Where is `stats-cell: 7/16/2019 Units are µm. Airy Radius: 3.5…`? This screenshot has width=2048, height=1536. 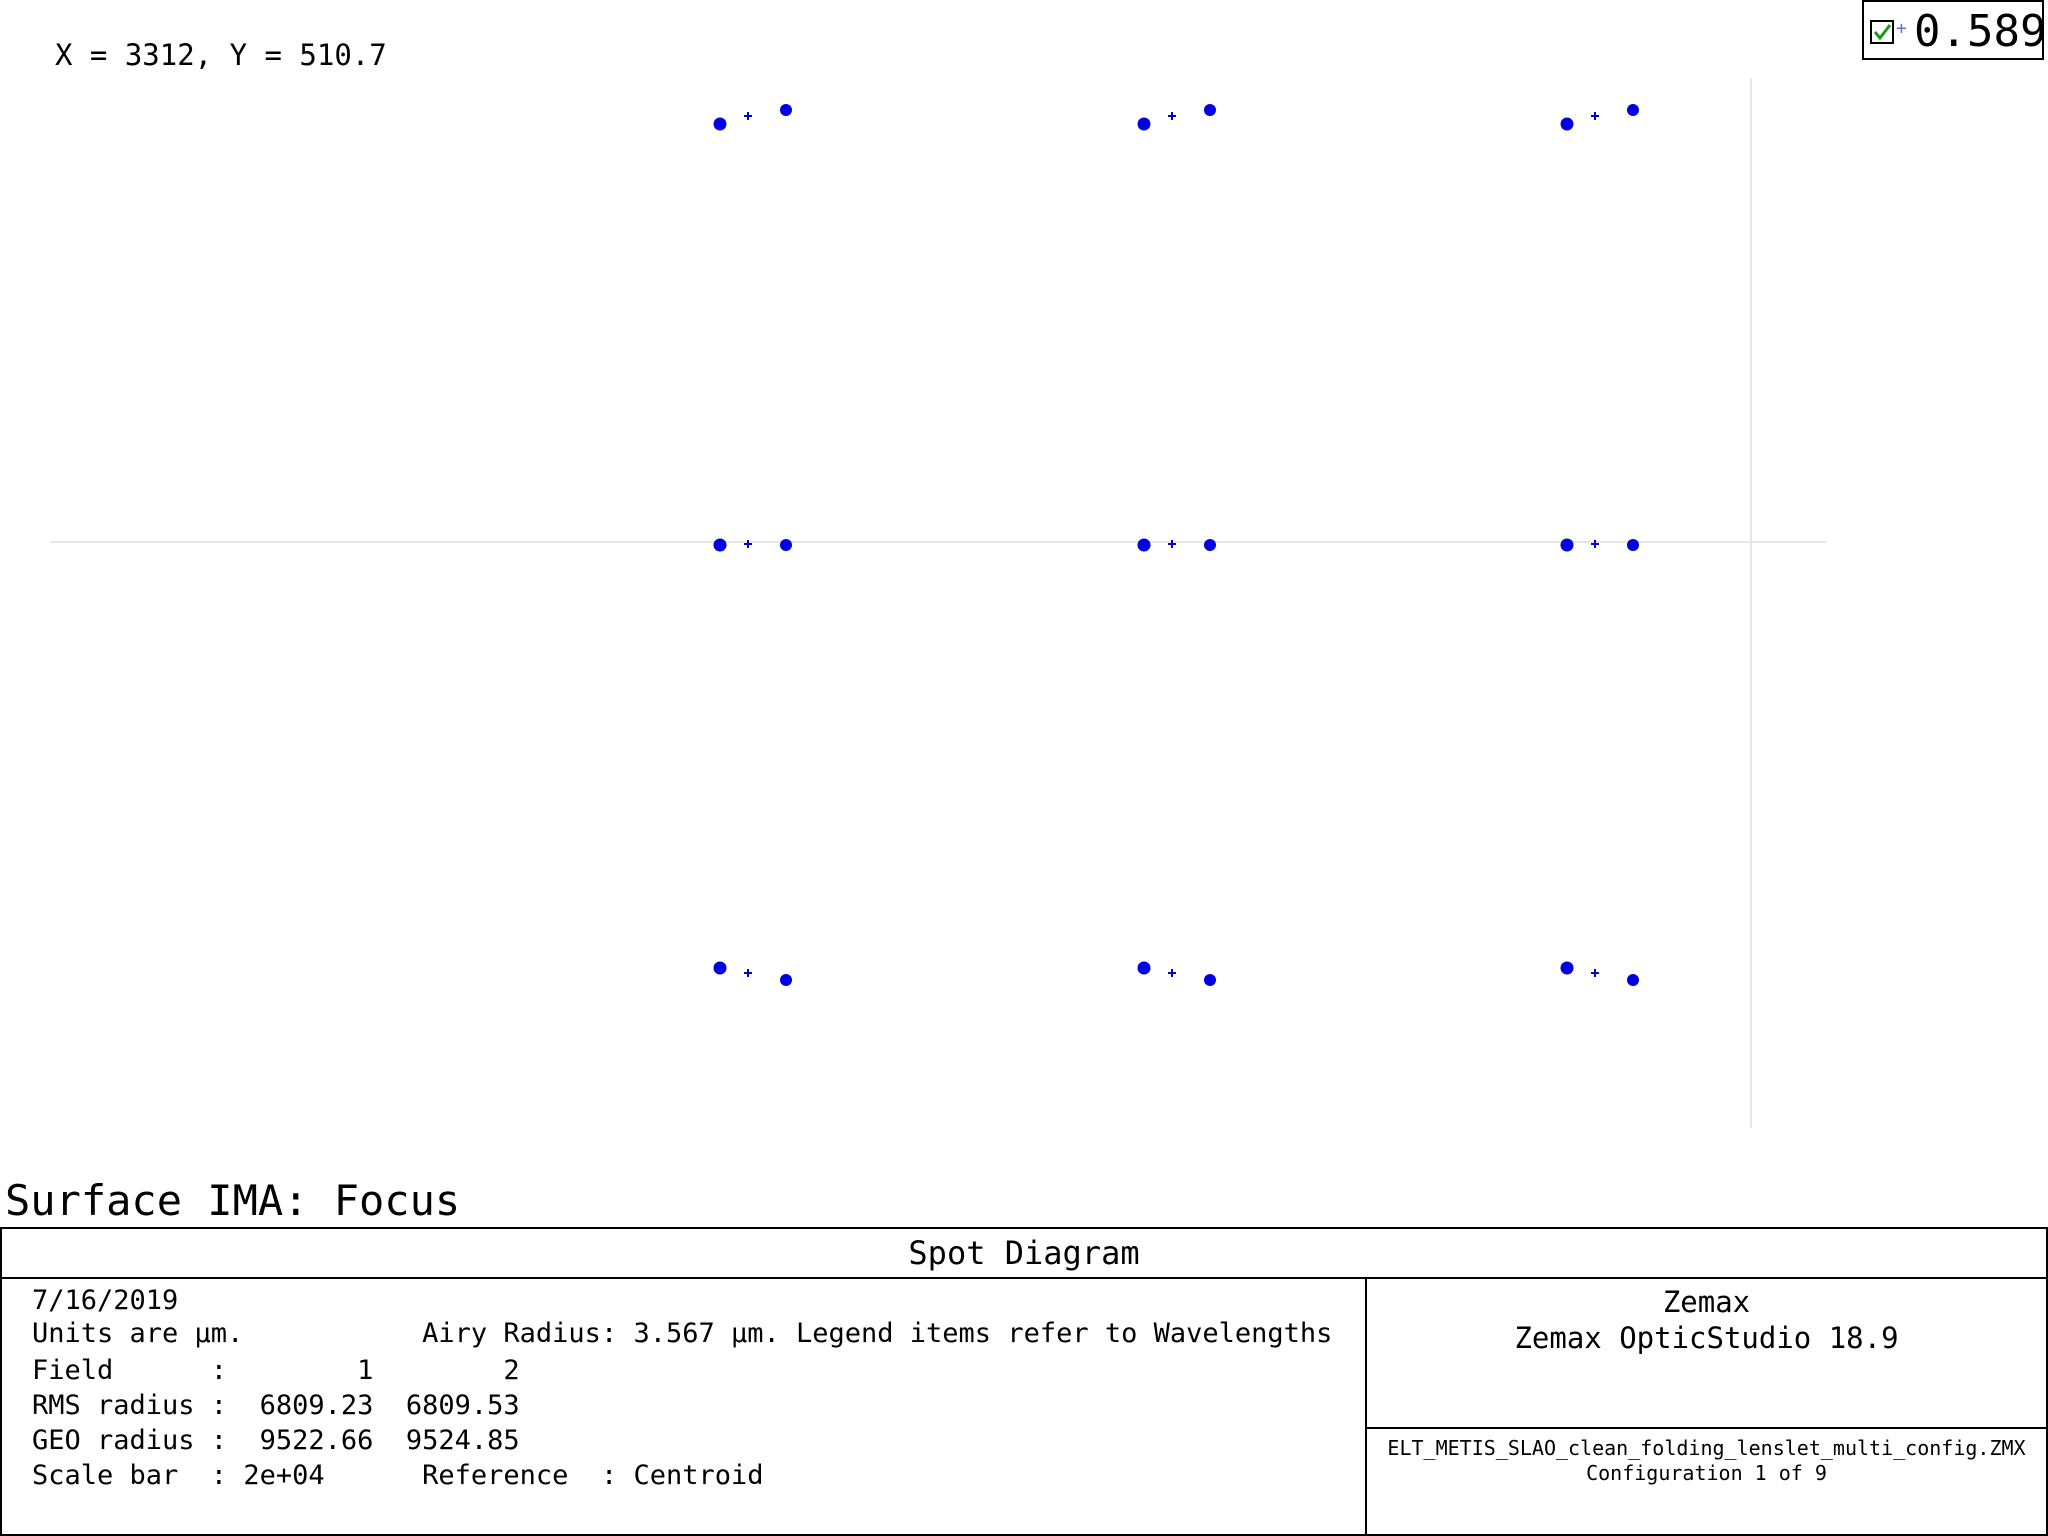 stats-cell: 7/16/2019 Units are µm. Airy Radius: 3.5… is located at coordinates (684, 1406).